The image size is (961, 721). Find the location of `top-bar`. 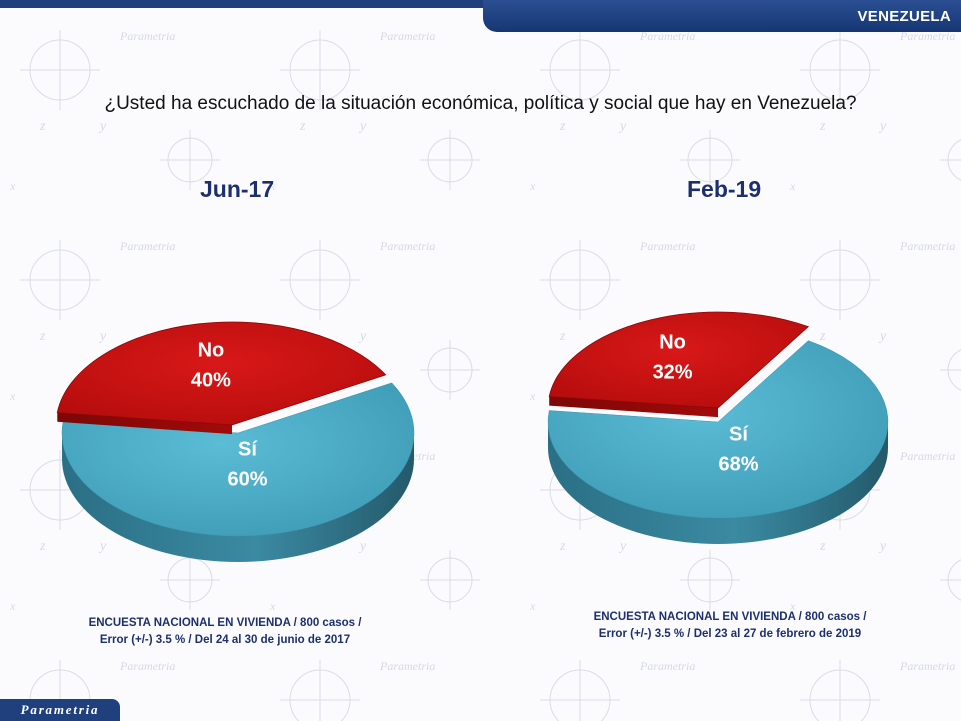

top-bar is located at coordinates (480, 4).